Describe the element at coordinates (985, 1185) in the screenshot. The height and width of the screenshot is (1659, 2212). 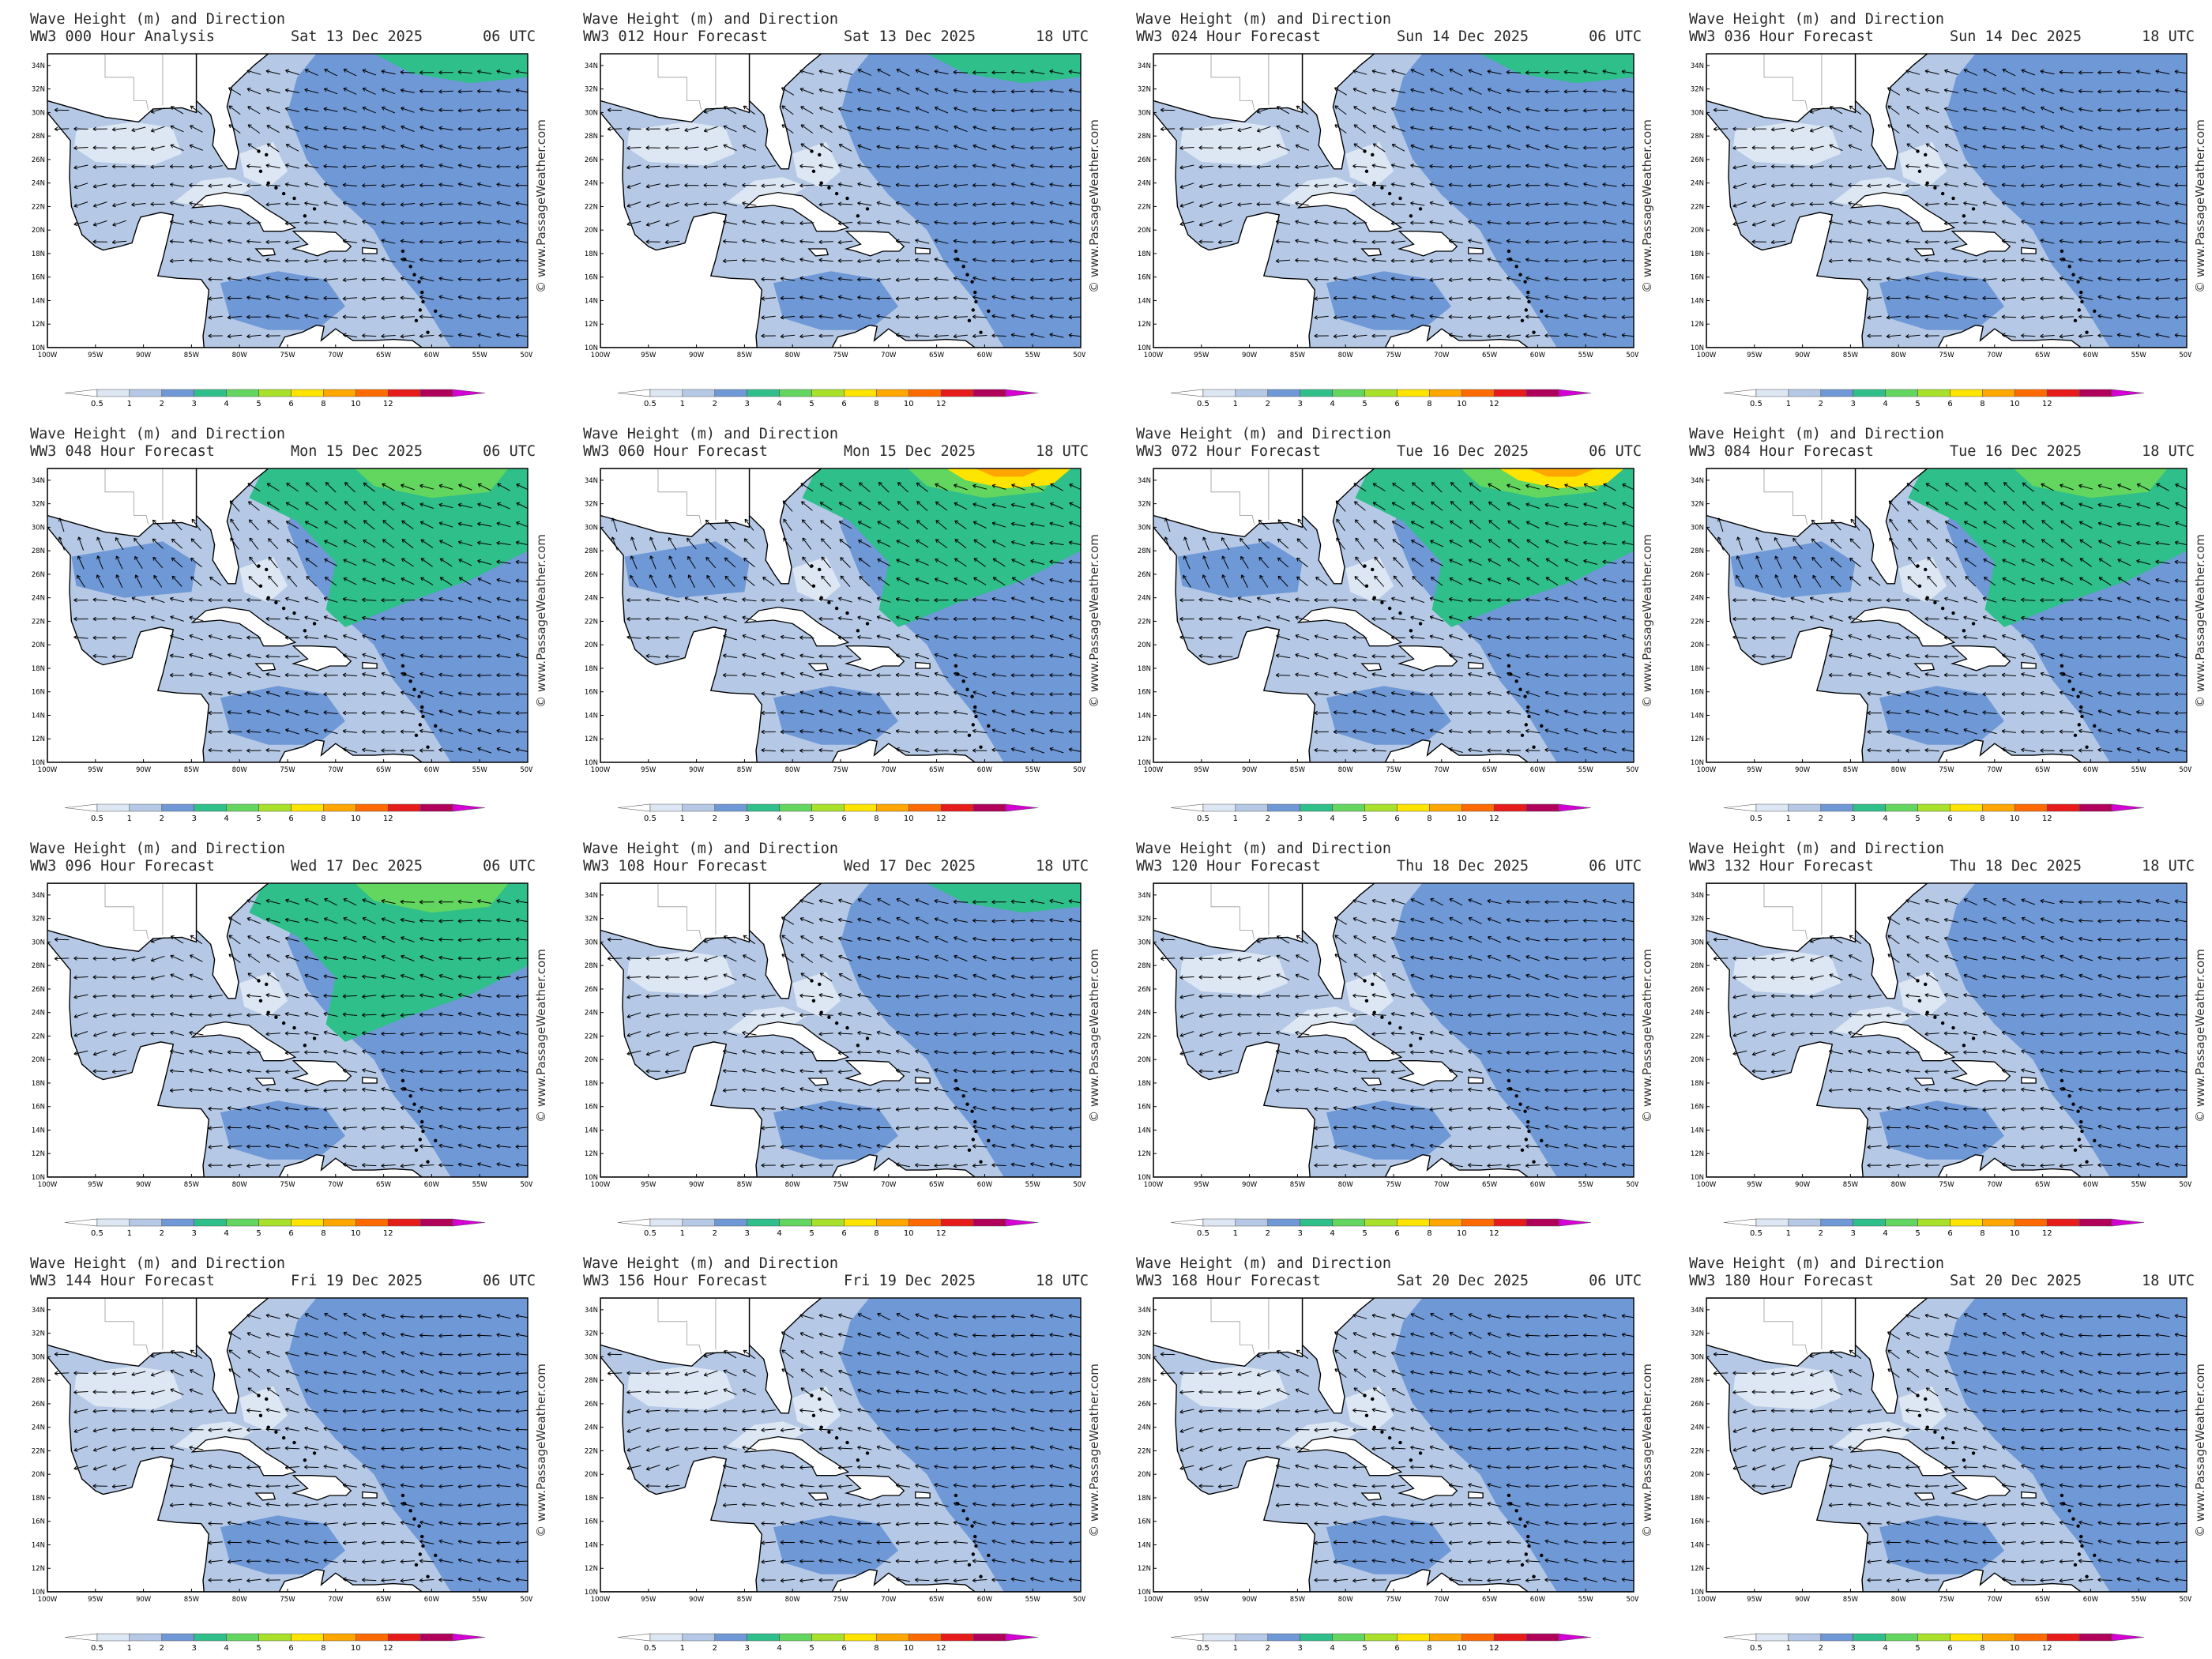
I see `longitude-label: 60W` at that location.